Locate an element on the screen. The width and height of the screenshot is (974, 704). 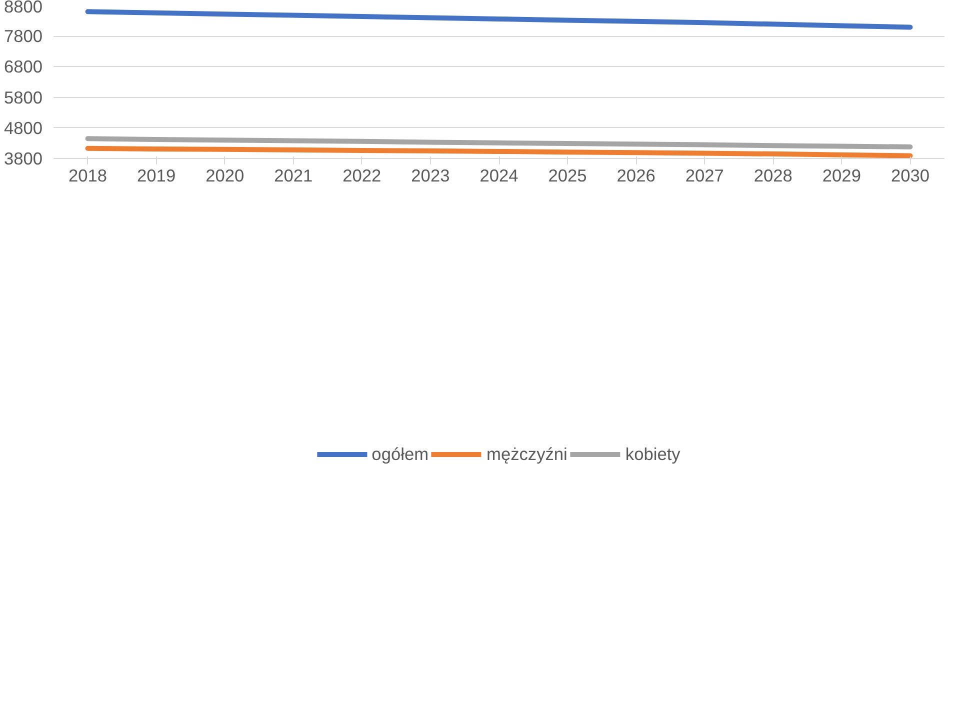
x-tick-label: 2022 is located at coordinates (362, 176).